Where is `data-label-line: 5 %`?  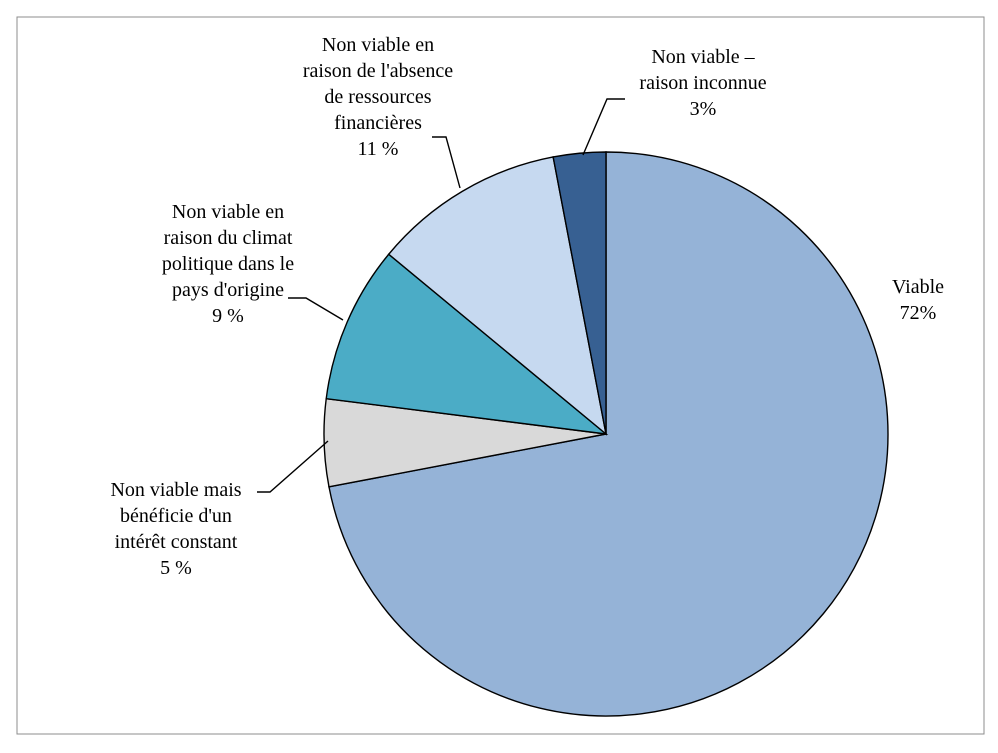
data-label-line: 5 % is located at coordinates (176, 568).